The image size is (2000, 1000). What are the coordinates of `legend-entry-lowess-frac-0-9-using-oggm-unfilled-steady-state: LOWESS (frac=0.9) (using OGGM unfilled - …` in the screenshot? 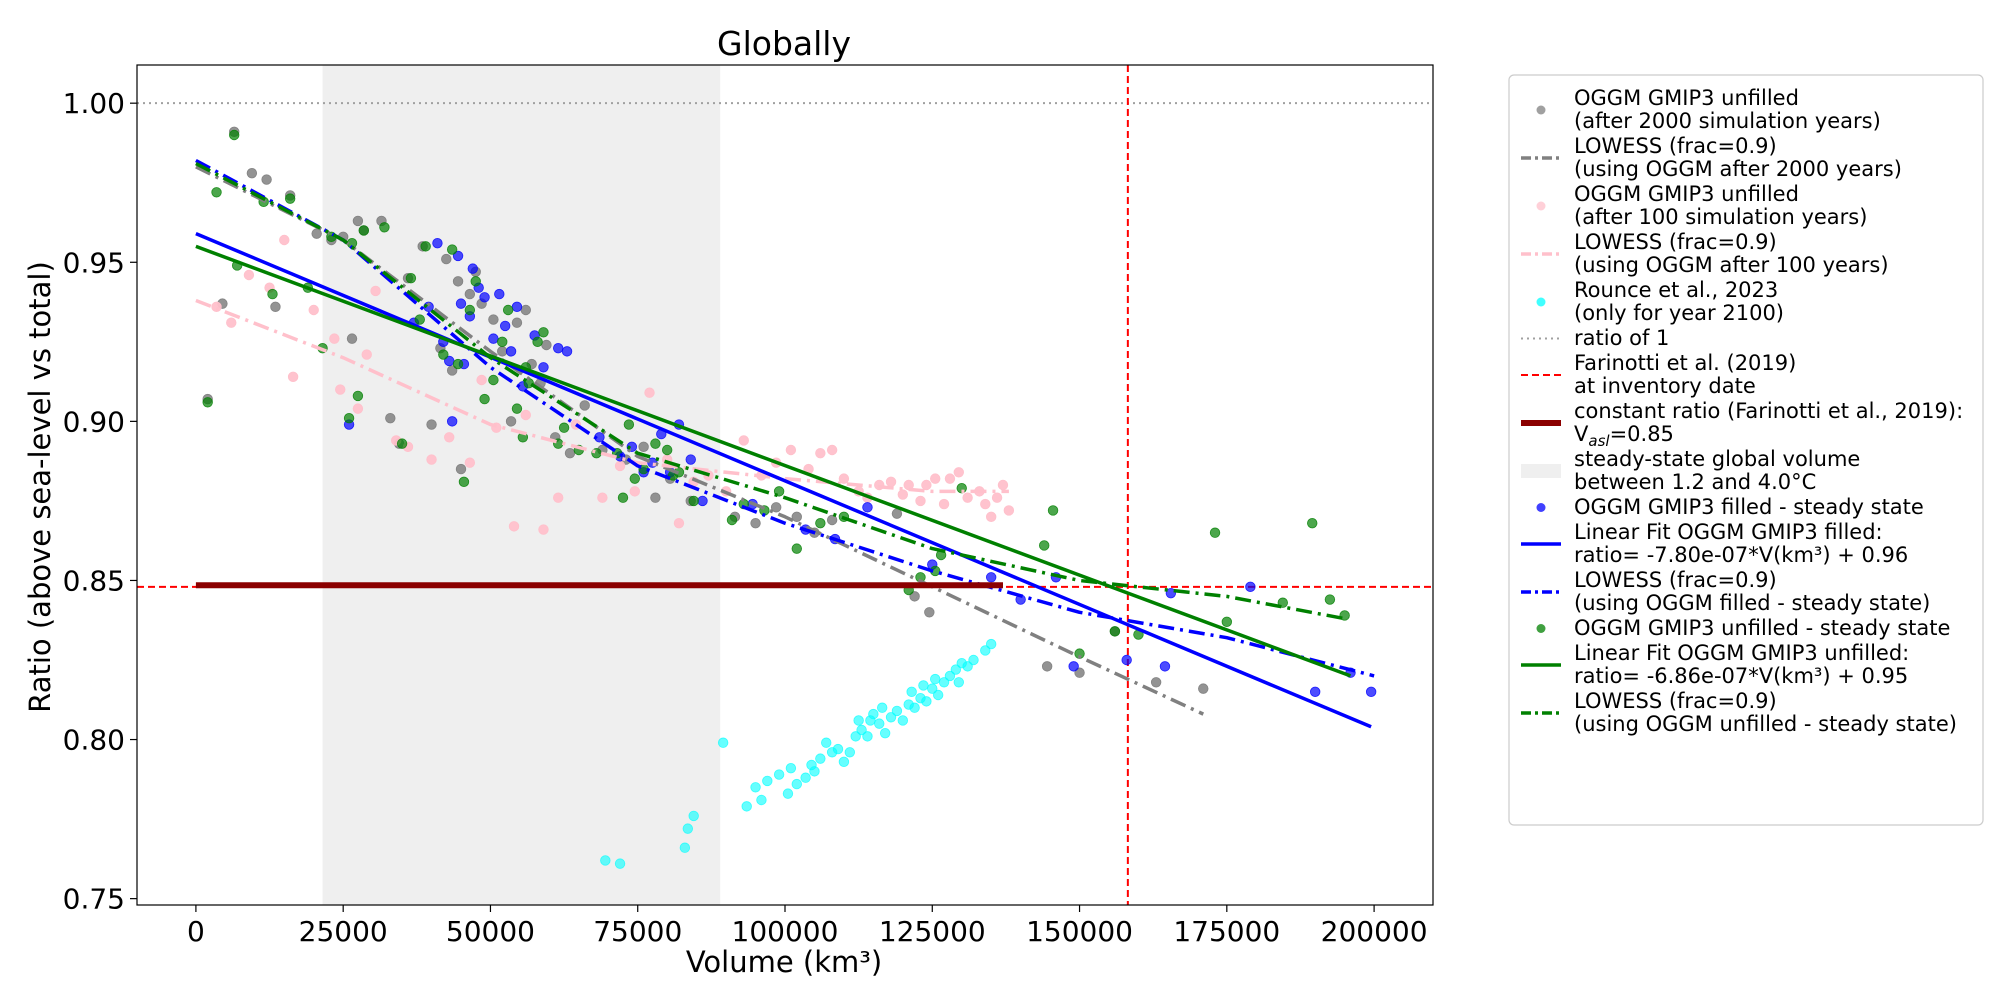 It's located at (1739, 712).